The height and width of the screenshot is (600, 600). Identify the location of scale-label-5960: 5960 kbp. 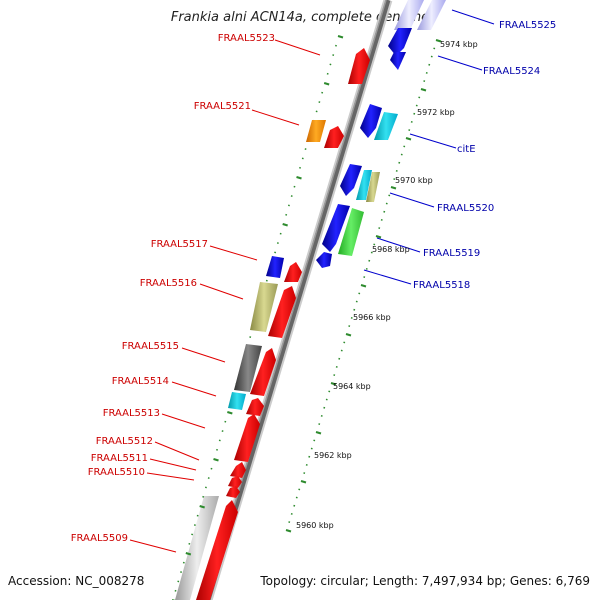
(315, 525).